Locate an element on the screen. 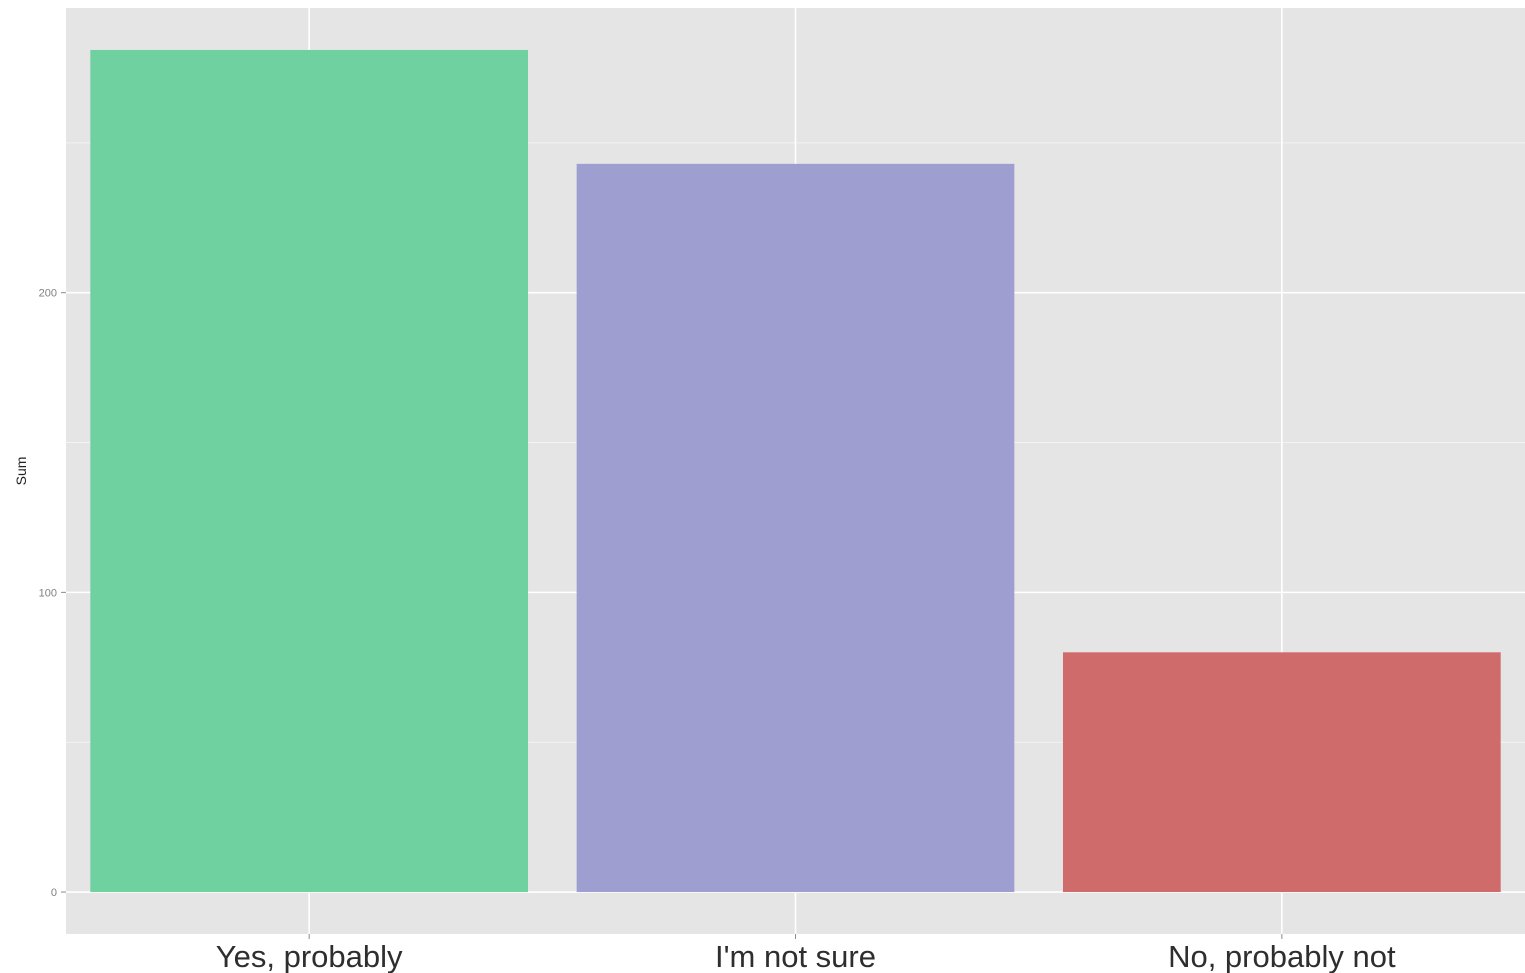 The width and height of the screenshot is (1525, 973). y-axis-ticks: 0 100 200 is located at coordinates (52, 593).